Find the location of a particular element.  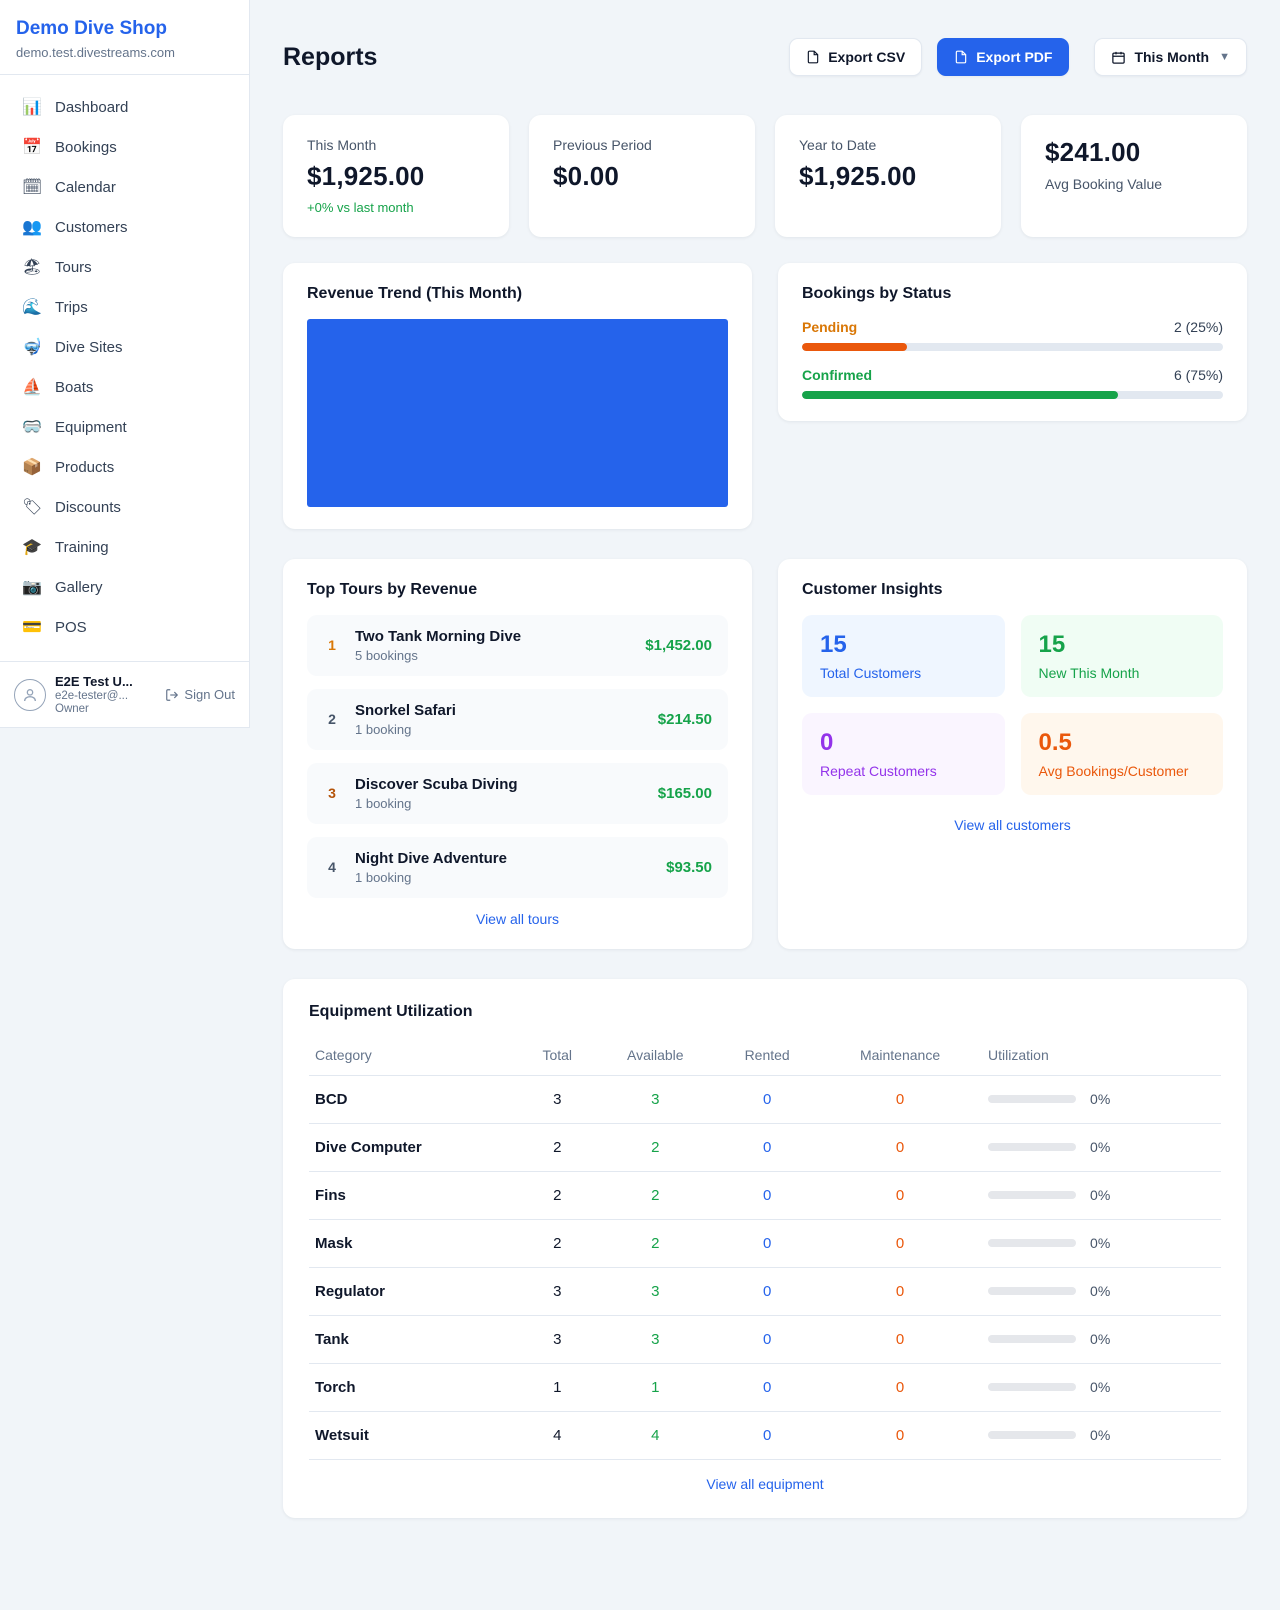

revenue-trend-card: Revenue Trend (This Month) is located at coordinates (517, 395).